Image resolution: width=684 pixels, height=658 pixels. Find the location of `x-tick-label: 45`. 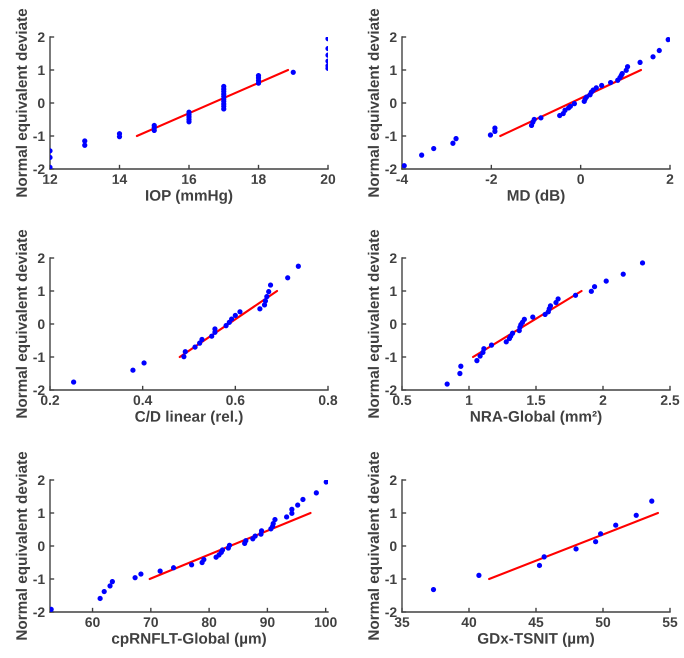

x-tick-label: 45 is located at coordinates (536, 622).